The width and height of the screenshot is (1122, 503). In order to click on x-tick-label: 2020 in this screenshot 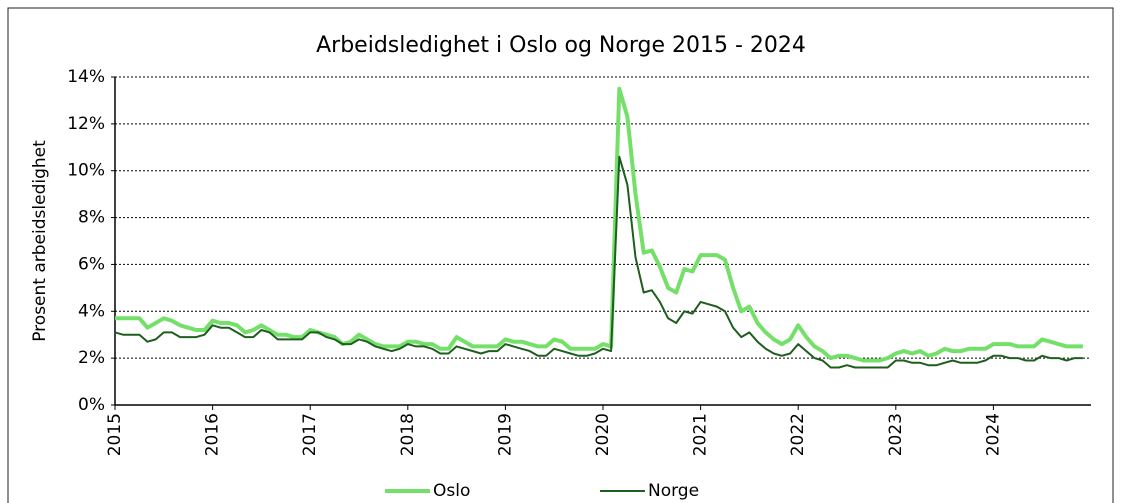, I will do `click(603, 434)`.